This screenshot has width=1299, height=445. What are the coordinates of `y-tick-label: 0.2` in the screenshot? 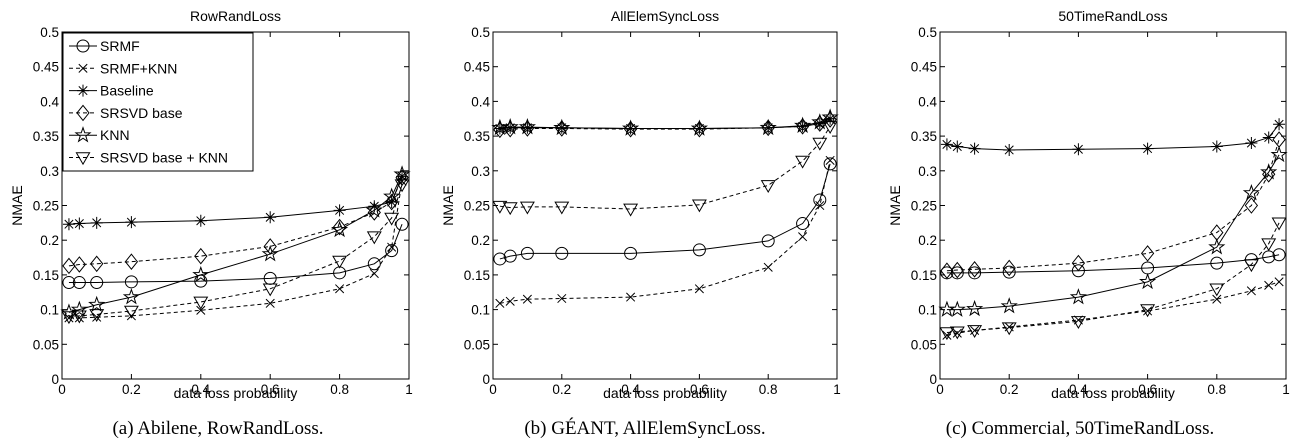 It's located at (480, 240).